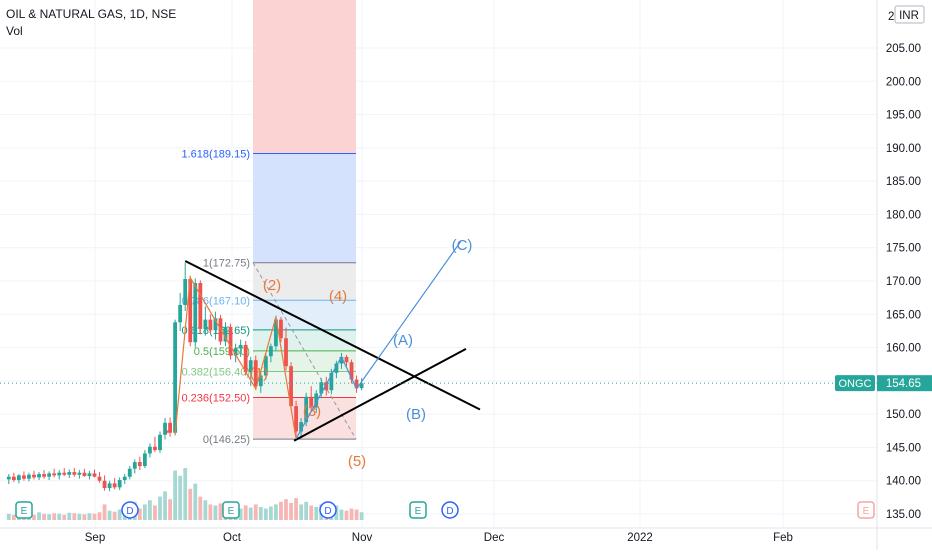 The height and width of the screenshot is (555, 932). I want to click on price-tick-10: 185.00, so click(903, 182).